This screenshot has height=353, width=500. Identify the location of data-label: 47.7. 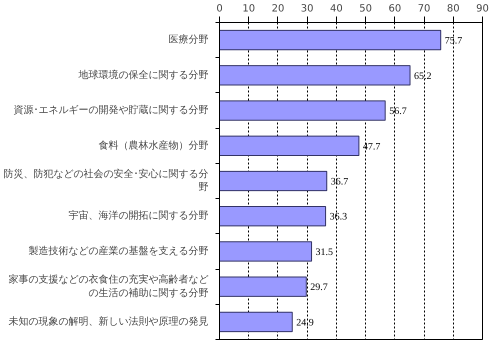
(371, 146).